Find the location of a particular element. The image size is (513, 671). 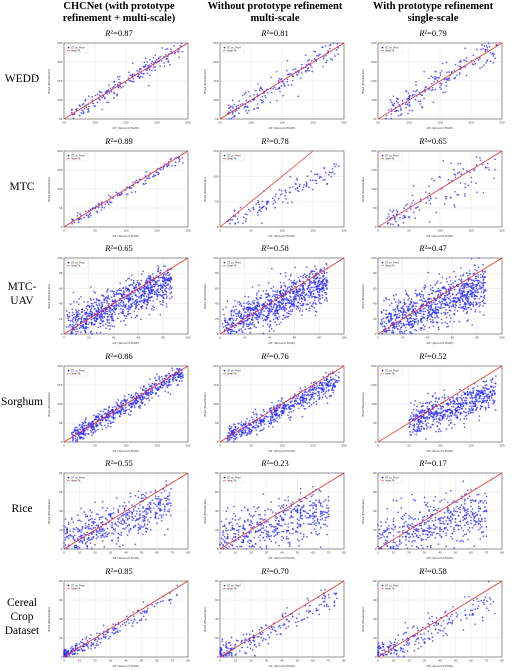

x-tick-label: 200 is located at coordinates (313, 123).